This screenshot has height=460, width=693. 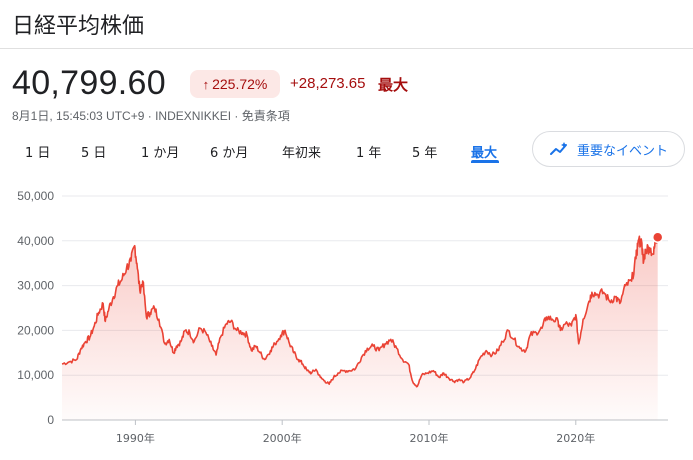 I want to click on trend-sparkle-icon, so click(x=558, y=148).